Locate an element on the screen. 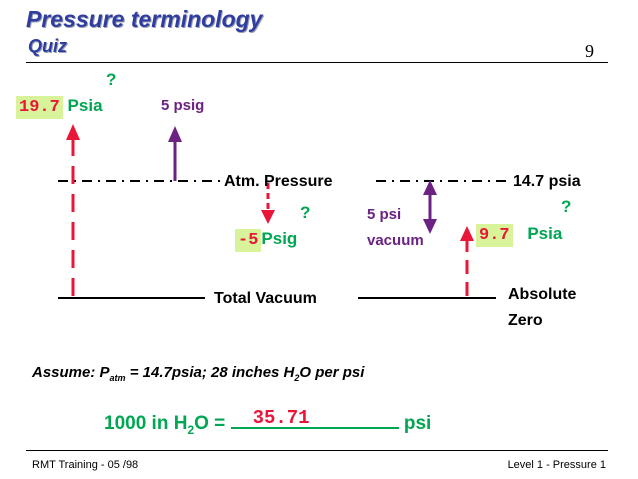 The width and height of the screenshot is (638, 479). absolute-zero-line1: Absolute is located at coordinates (542, 294).